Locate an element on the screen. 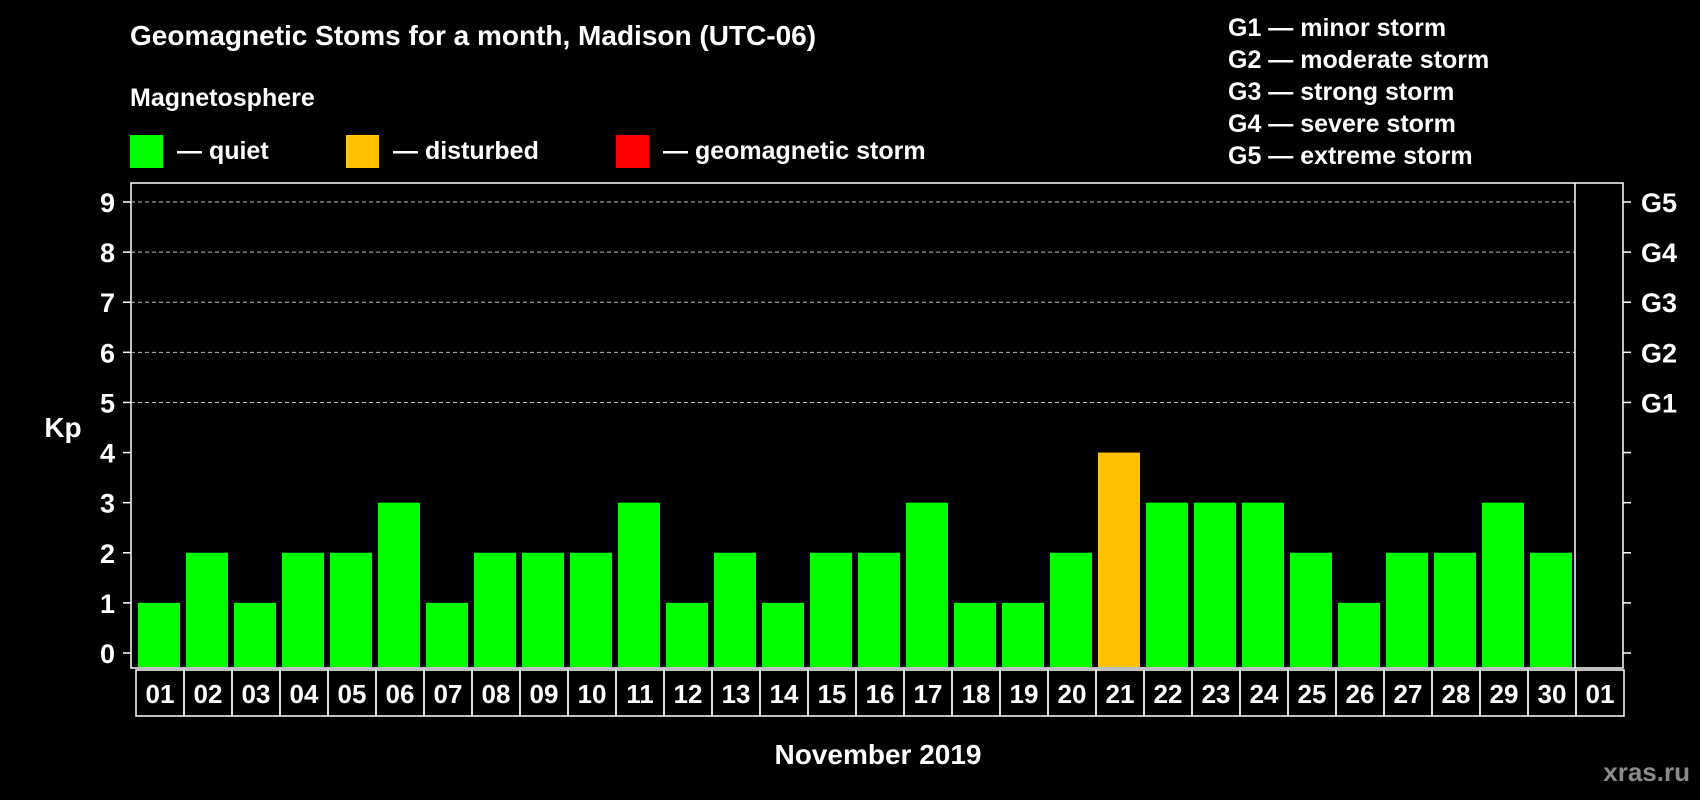  storm-scale-g2: G2 — moderate storm is located at coordinates (1359, 60).